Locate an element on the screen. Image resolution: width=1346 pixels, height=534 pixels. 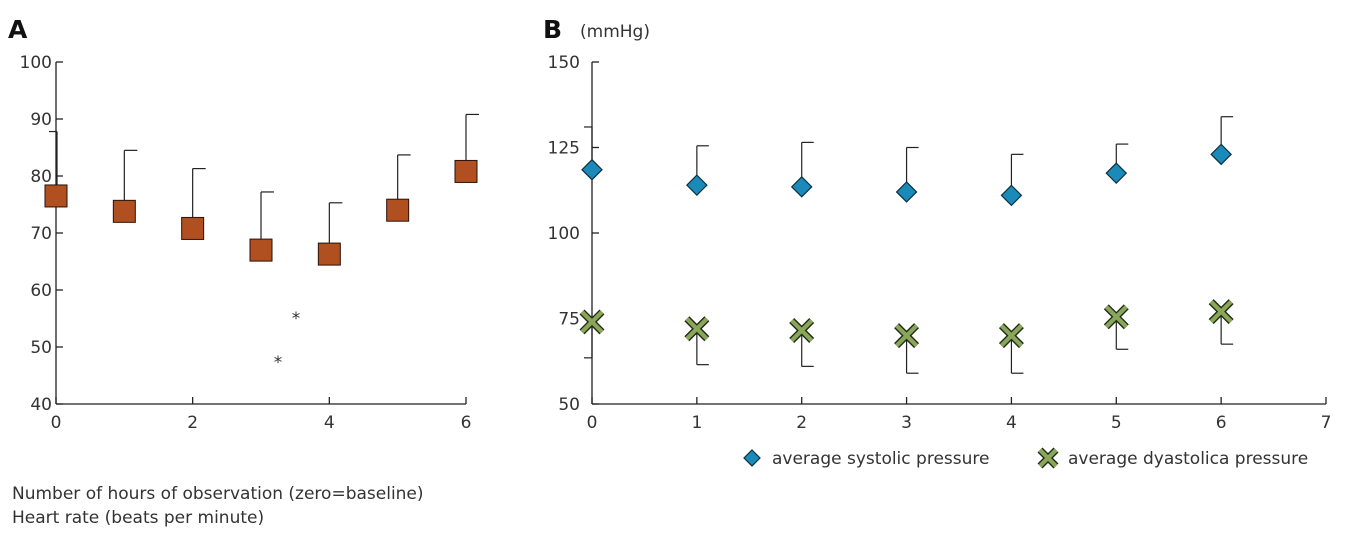
panel-a-y-tick-label: 50 is located at coordinates (41, 348).